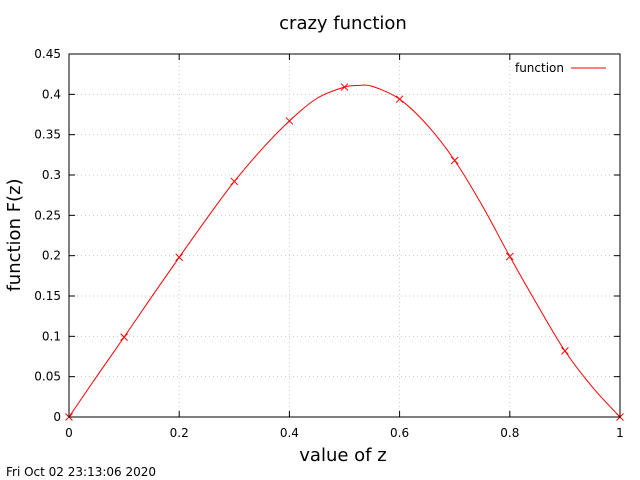 This screenshot has width=640, height=480. What do you see at coordinates (51, 94) in the screenshot?
I see `y-tick-label: 0.4` at bounding box center [51, 94].